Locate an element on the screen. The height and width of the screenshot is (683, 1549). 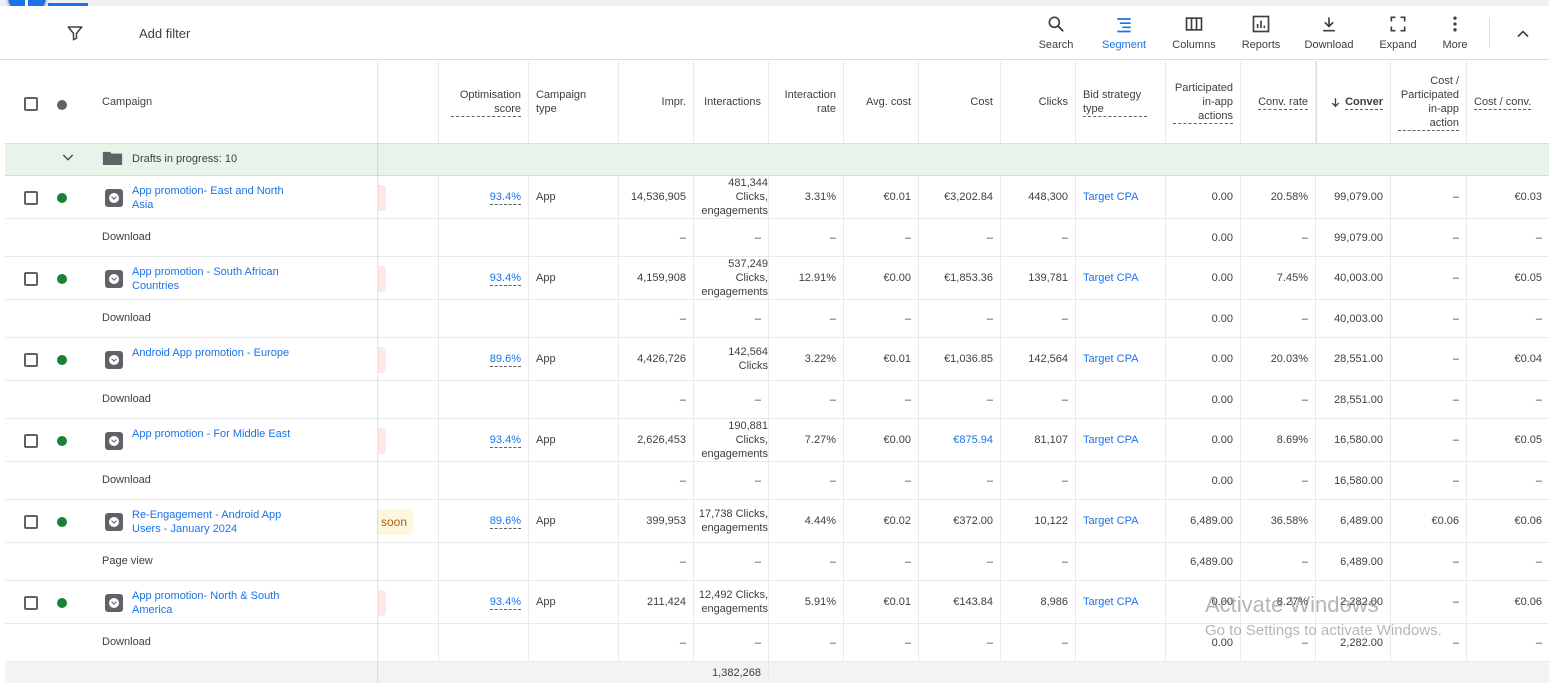
header-conversions: Conver is located at coordinates (1353, 102).